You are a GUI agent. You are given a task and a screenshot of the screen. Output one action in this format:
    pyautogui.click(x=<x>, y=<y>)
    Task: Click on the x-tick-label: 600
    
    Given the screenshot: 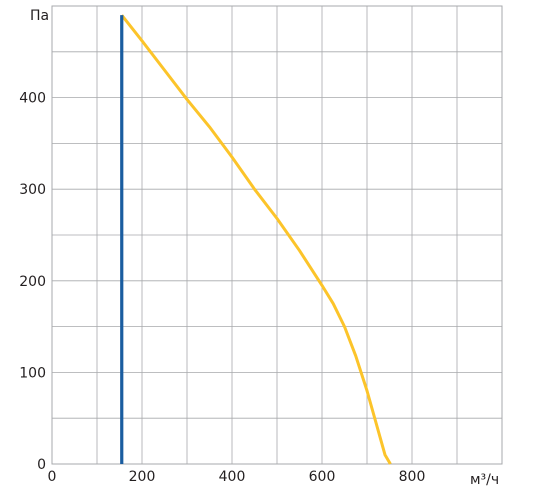 What is the action you would take?
    pyautogui.click(x=322, y=477)
    